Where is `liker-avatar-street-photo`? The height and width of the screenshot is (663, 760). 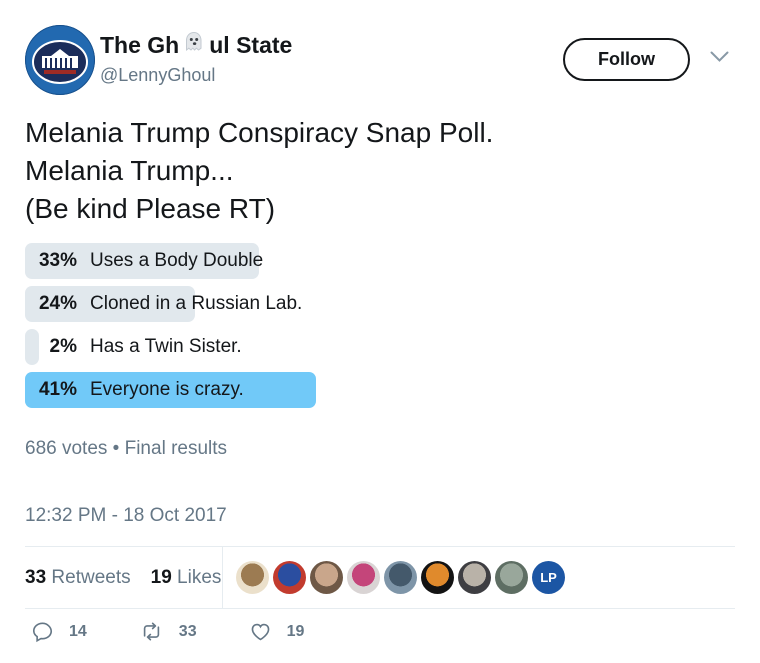
liker-avatar-street-photo is located at coordinates (511, 577).